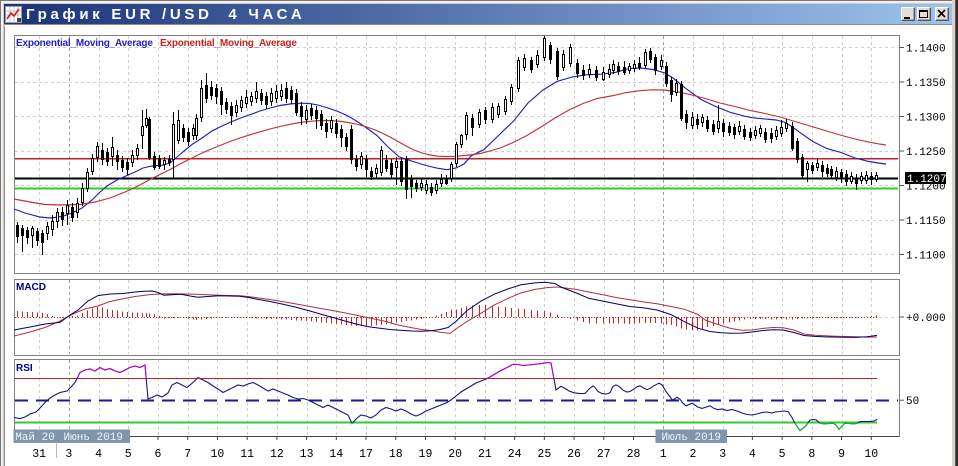 This screenshot has width=958, height=466. I want to click on svg-text: 19, so click(426, 454).